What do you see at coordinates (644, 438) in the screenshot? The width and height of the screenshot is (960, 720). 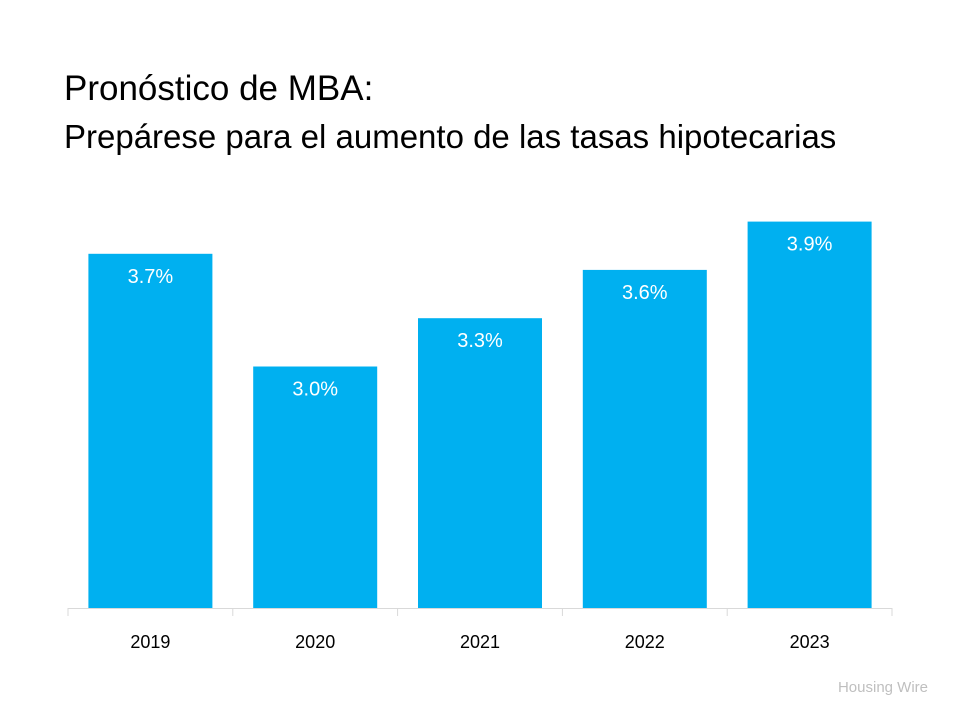 I see `bar-2022` at bounding box center [644, 438].